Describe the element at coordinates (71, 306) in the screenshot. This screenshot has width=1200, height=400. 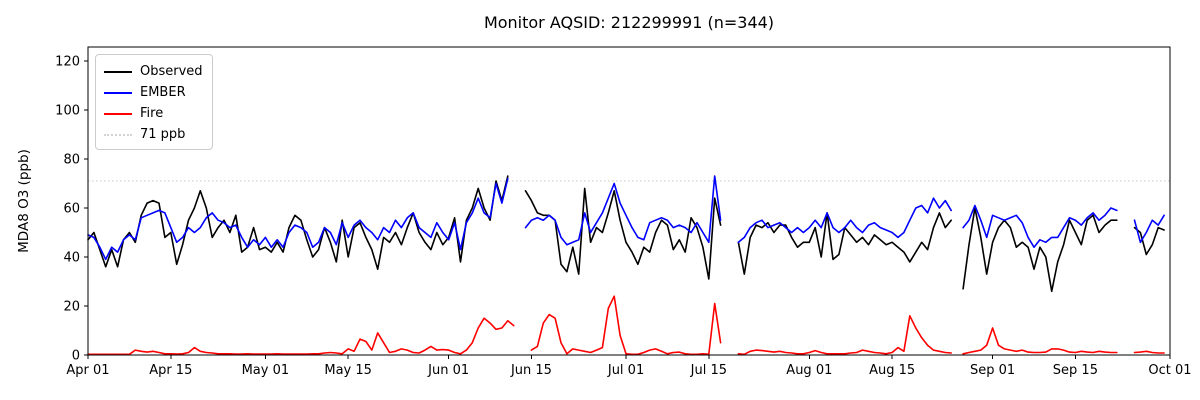
I see `y-tick-label: 20` at that location.